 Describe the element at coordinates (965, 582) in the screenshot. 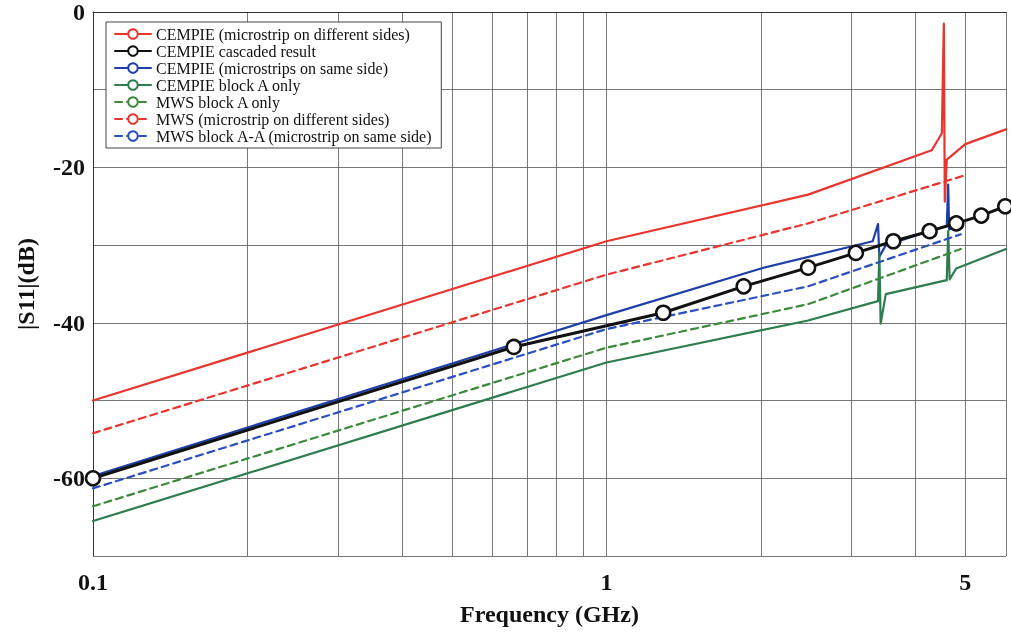

I see `x-tick-label: 5` at that location.